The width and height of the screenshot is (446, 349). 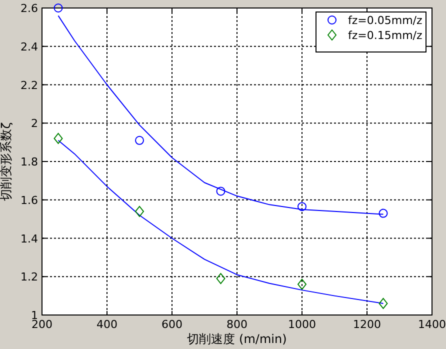 What do you see at coordinates (42, 324) in the screenshot?
I see `x-tick-label: 200` at bounding box center [42, 324].